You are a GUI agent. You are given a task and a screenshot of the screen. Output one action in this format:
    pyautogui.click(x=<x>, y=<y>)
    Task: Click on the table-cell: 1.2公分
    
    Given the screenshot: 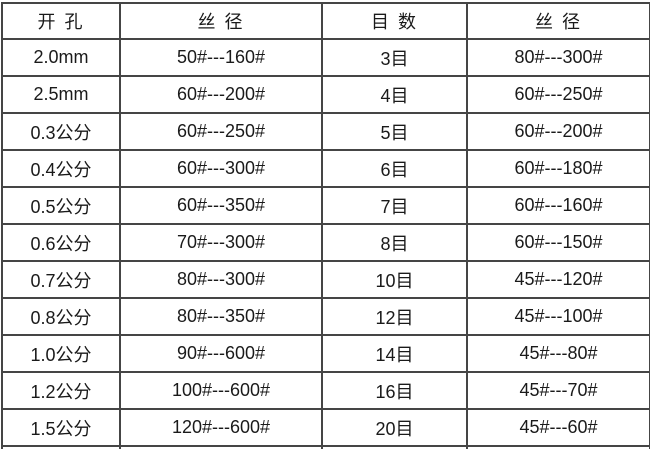 What is the action you would take?
    pyautogui.click(x=61, y=390)
    